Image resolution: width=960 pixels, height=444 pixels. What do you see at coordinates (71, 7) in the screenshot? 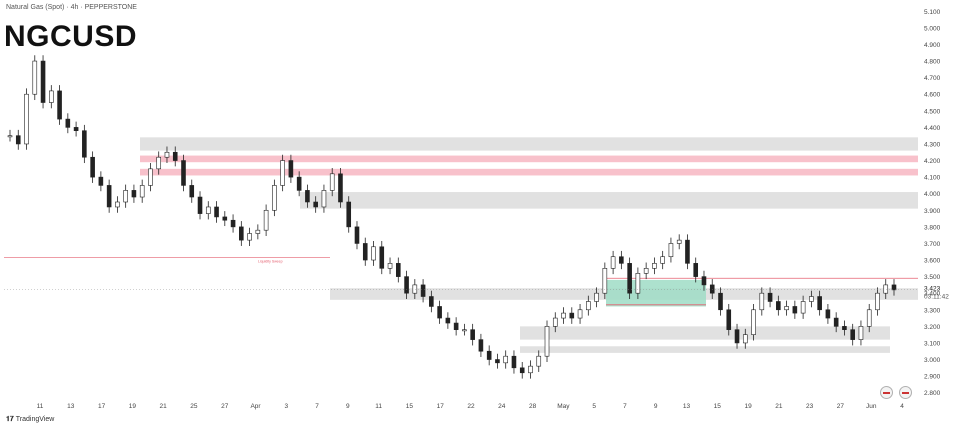
I see `symbol-info-line: Natural Gas (Spot) · 4h · PEPPERSTONE` at bounding box center [71, 7].